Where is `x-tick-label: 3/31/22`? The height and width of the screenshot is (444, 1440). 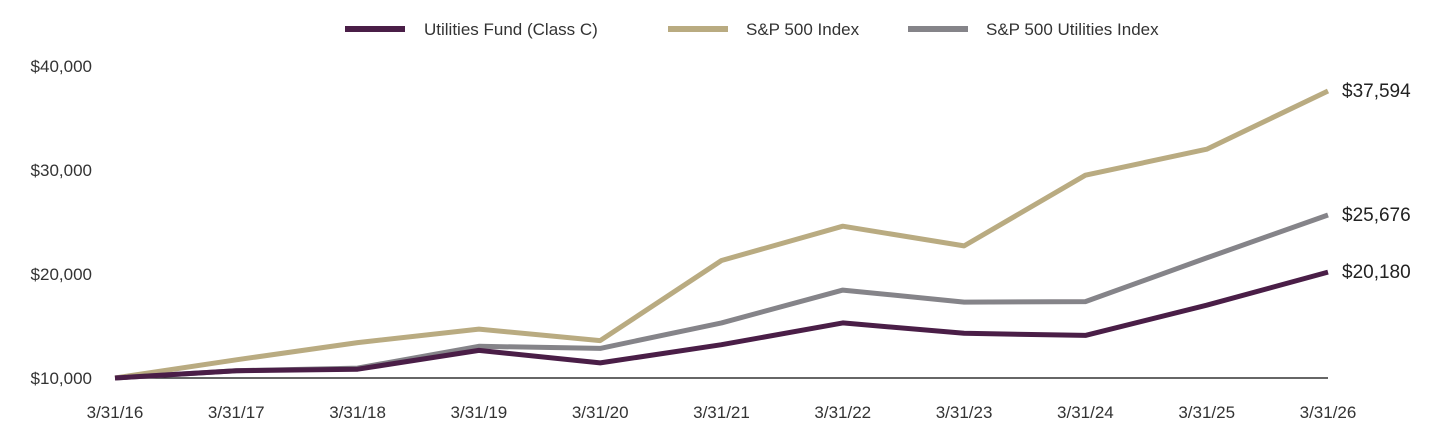 x-tick-label: 3/31/22 is located at coordinates (842, 412).